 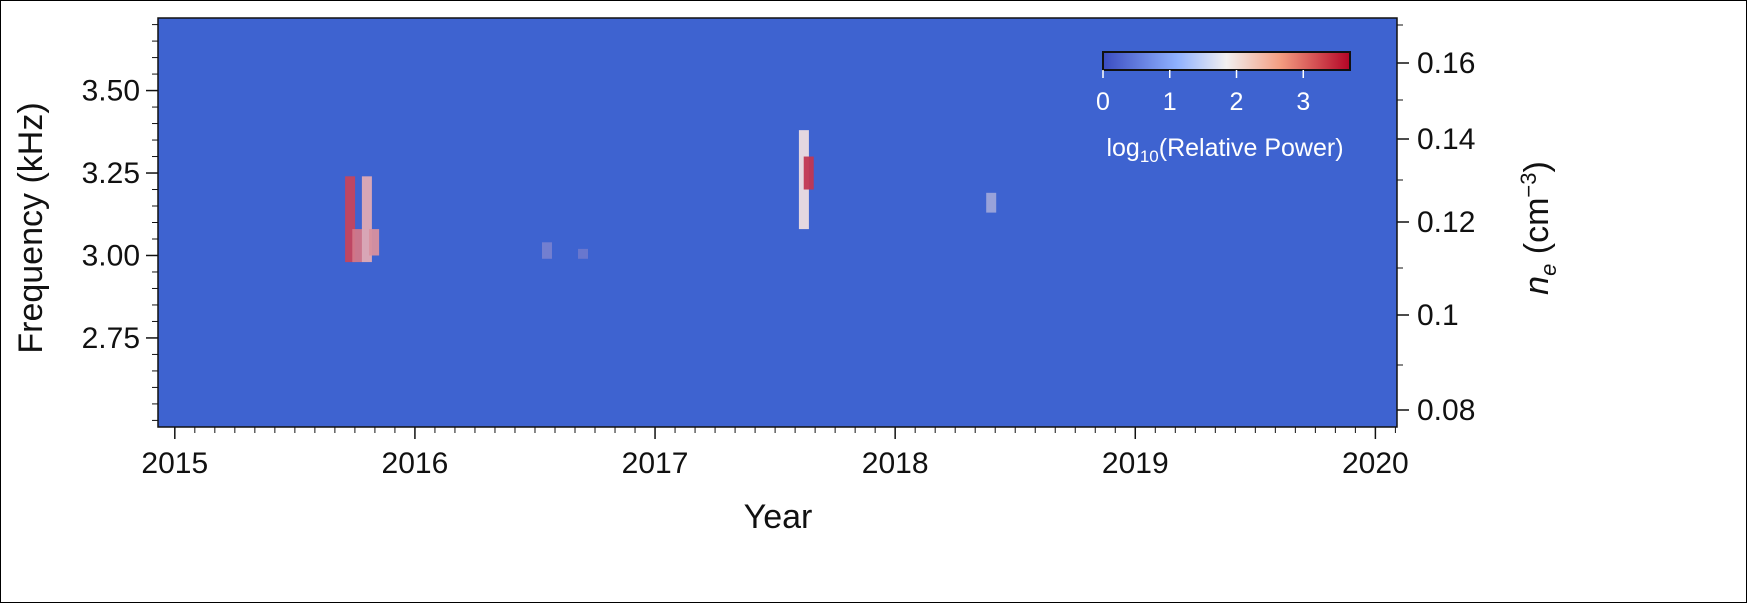 What do you see at coordinates (1226, 61) in the screenshot?
I see `colorbar-gradient` at bounding box center [1226, 61].